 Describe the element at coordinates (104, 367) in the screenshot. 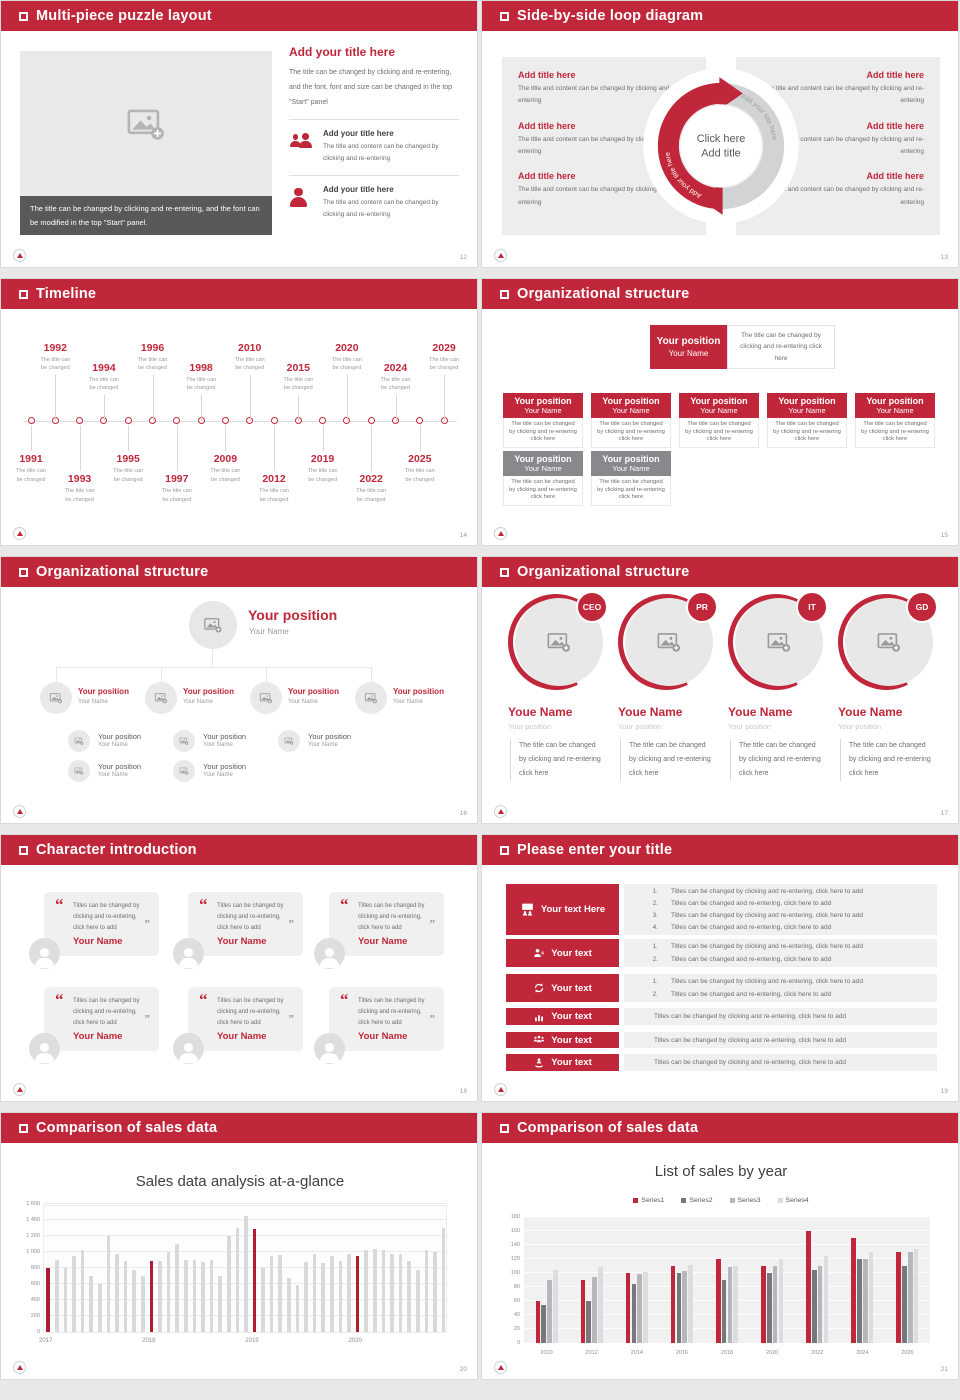

I see `timeline-year: 1994` at that location.